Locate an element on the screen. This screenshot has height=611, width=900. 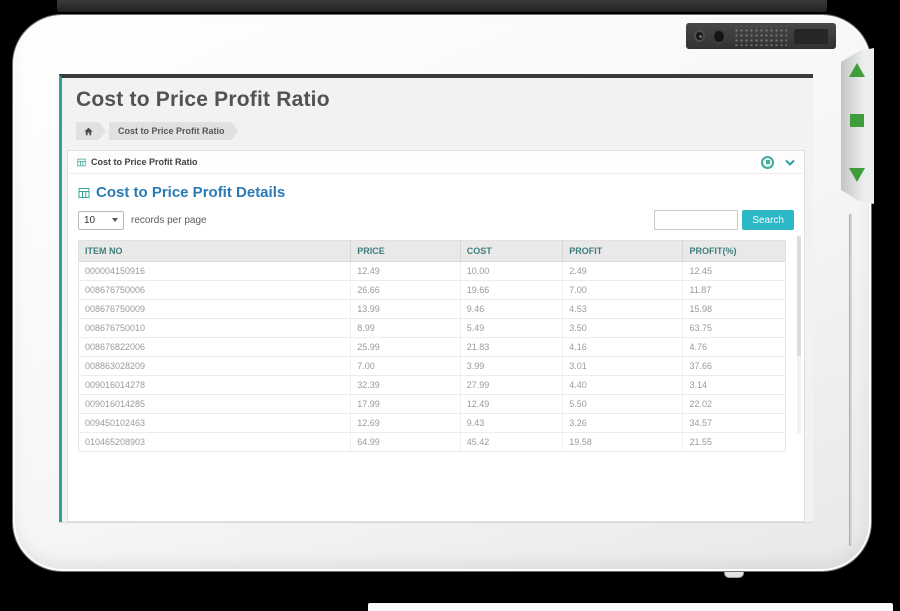
table-cell: 27.99 is located at coordinates (512, 385).